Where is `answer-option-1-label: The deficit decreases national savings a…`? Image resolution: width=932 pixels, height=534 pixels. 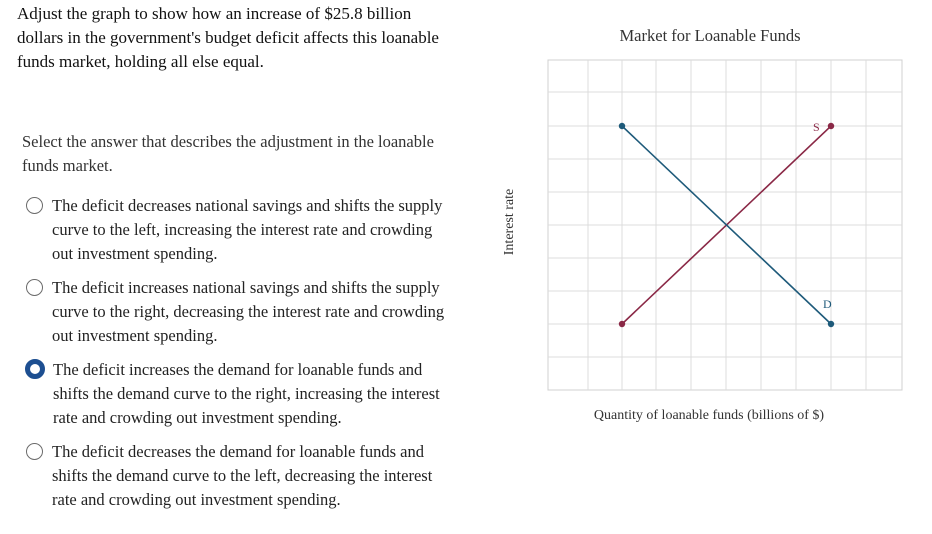
answer-option-1-label: The deficit decreases national savings a… is located at coordinates (247, 229).